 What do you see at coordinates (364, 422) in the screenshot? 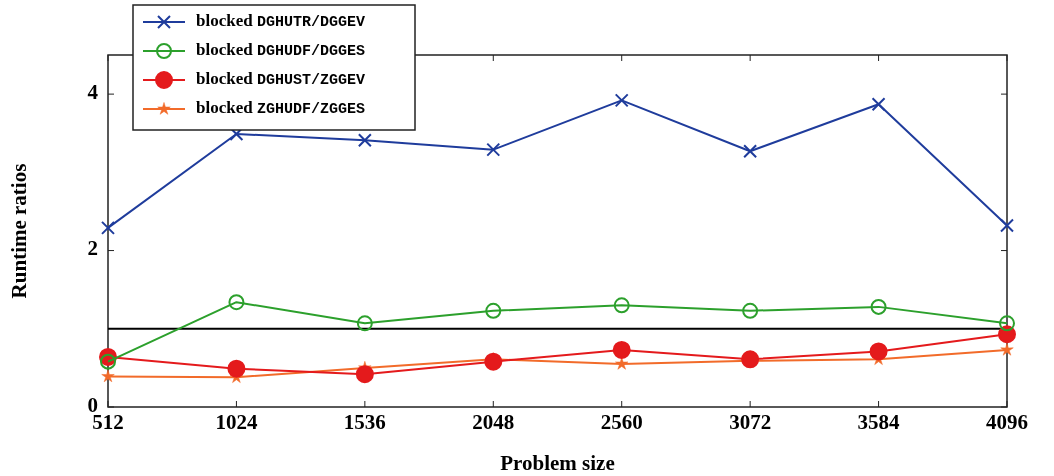
I see `x-tick-label: 1536` at bounding box center [364, 422].